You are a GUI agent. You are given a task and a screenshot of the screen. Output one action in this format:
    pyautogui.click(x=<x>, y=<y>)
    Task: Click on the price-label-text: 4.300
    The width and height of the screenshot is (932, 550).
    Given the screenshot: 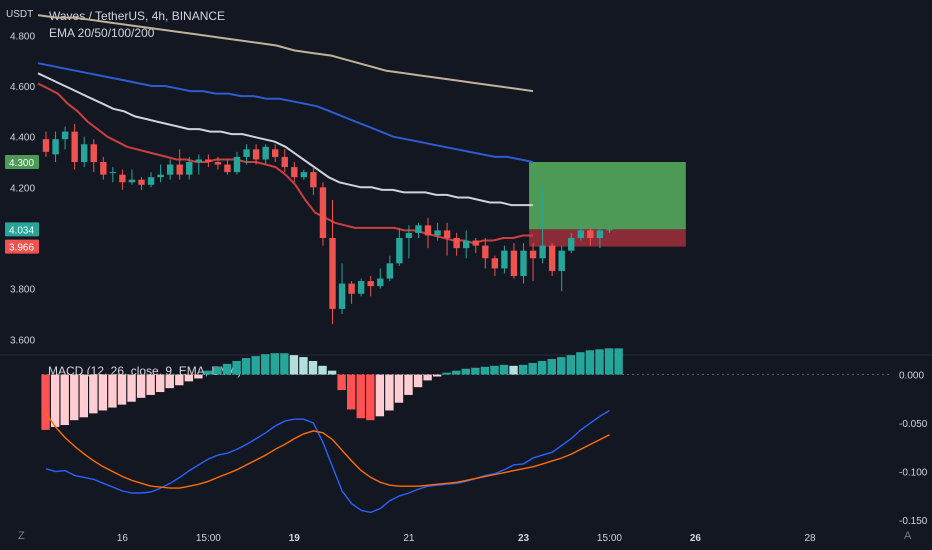 What is the action you would take?
    pyautogui.click(x=21, y=163)
    